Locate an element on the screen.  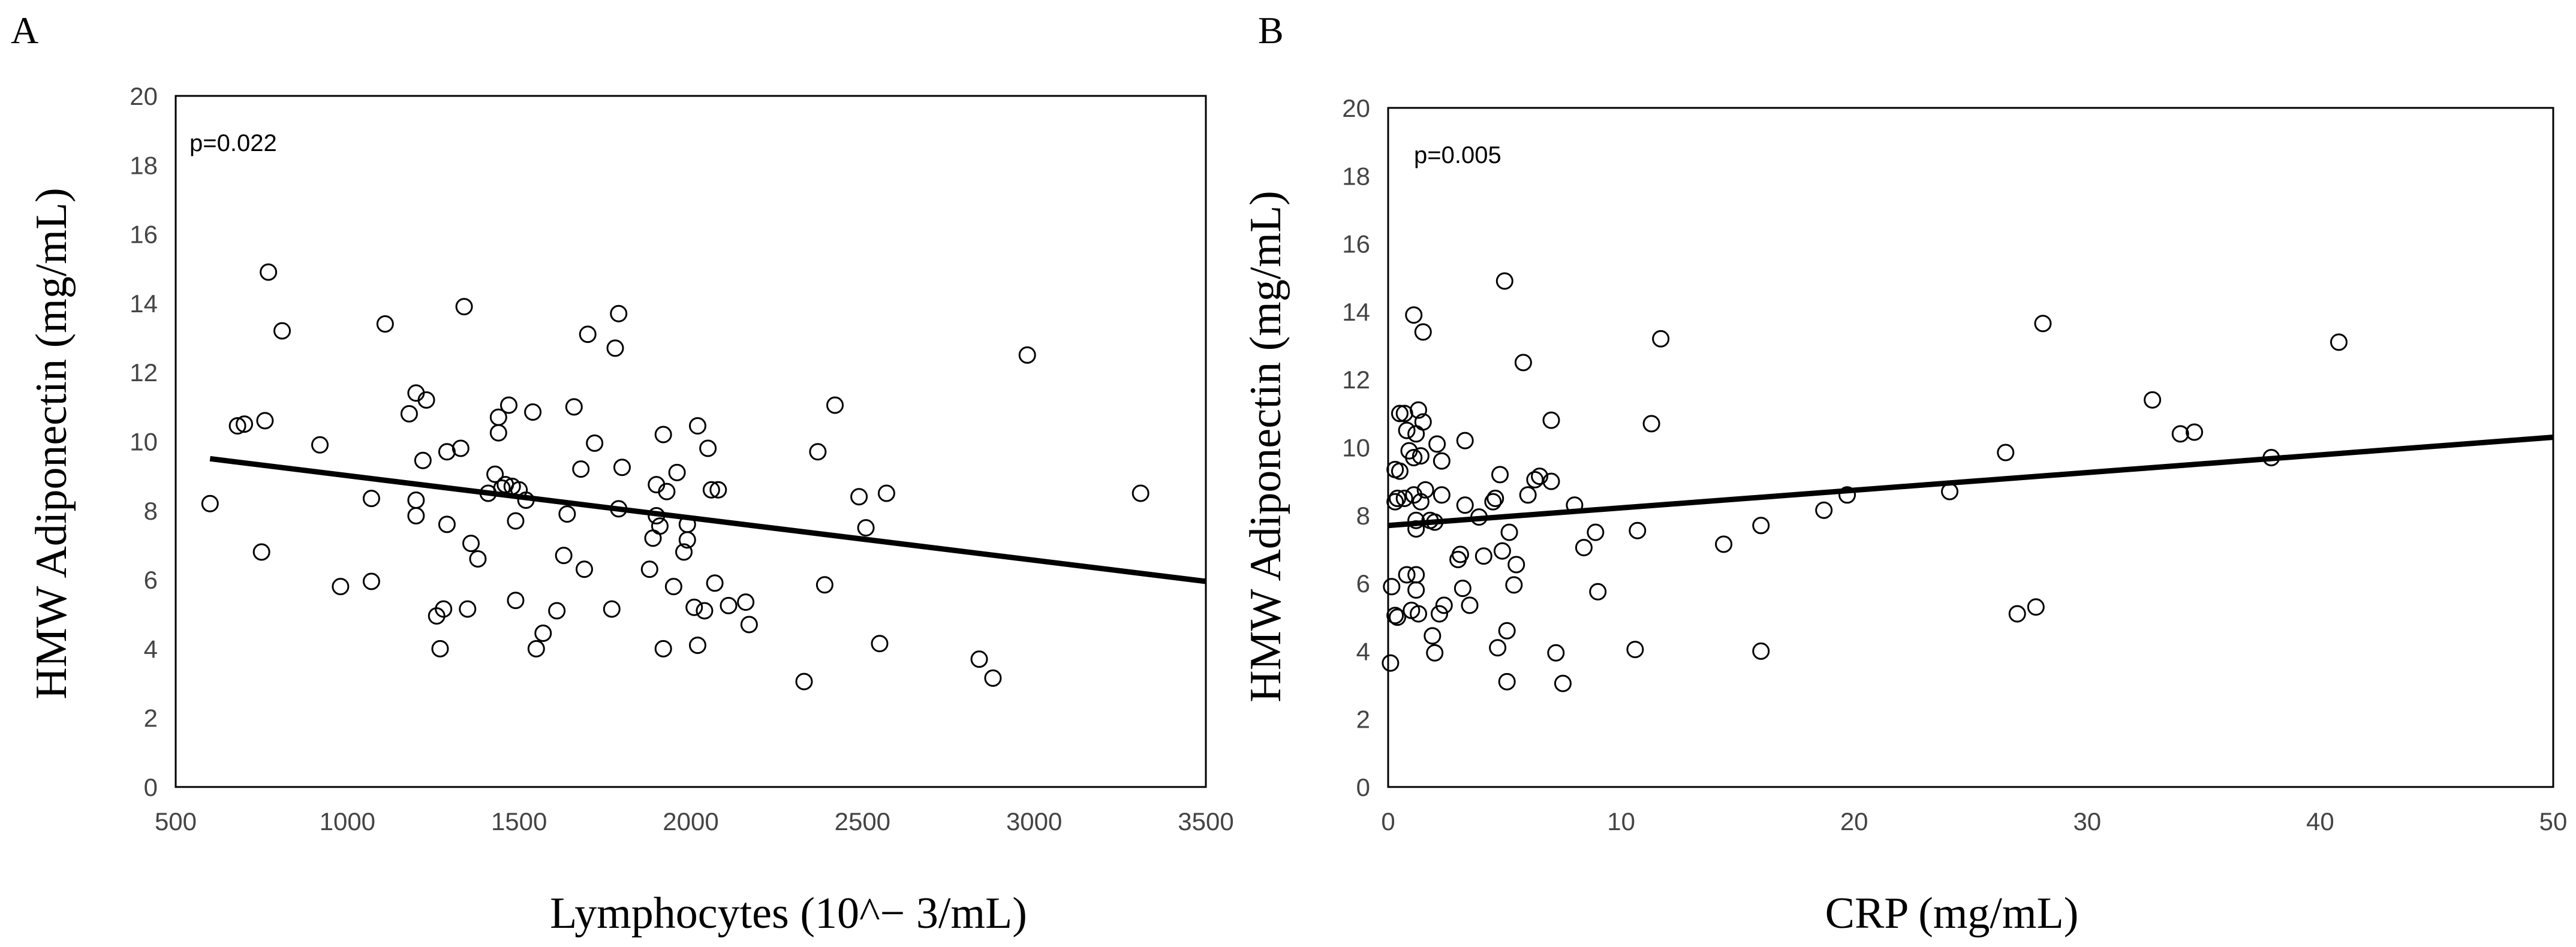
panel-b-x-axis-title: CRP (mg/mL) is located at coordinates (1952, 913).